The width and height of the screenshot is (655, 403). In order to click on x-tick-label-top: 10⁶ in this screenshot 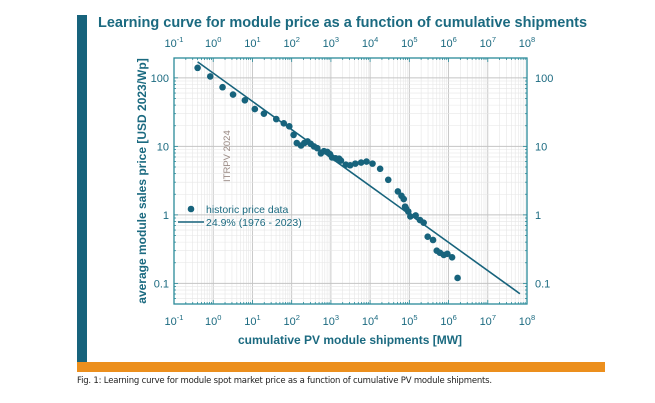, I will do `click(448, 42)`.